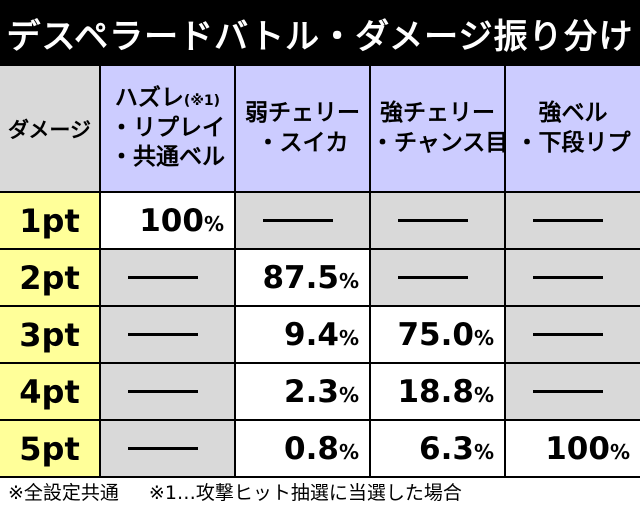  Describe the element at coordinates (573, 142) in the screenshot. I see `column-header-line: ・下段リプ` at that location.